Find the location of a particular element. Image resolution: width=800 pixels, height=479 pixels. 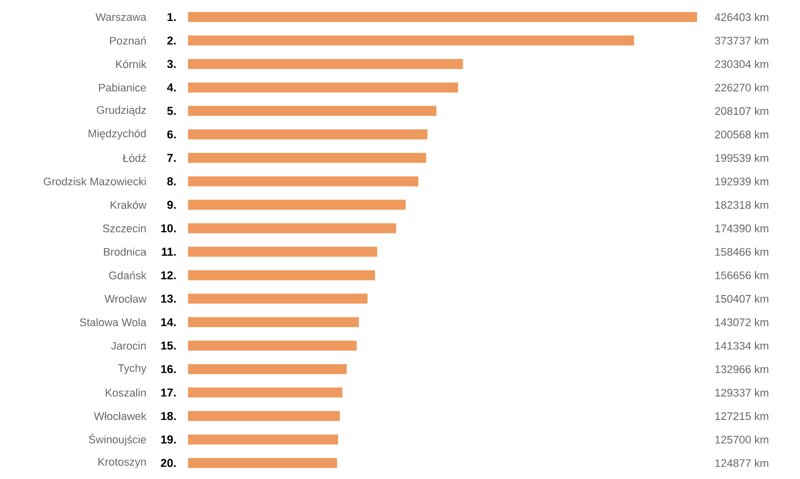

y-tick-label: Gdańsk is located at coordinates (127, 275).